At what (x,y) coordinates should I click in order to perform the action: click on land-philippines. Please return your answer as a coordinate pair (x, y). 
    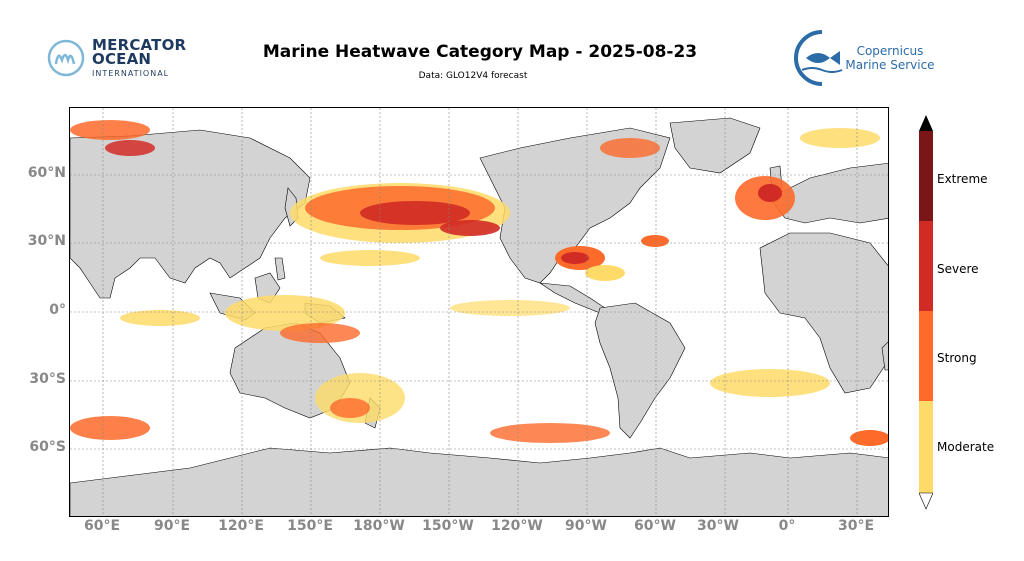
    Looking at the image, I should click on (280, 269).